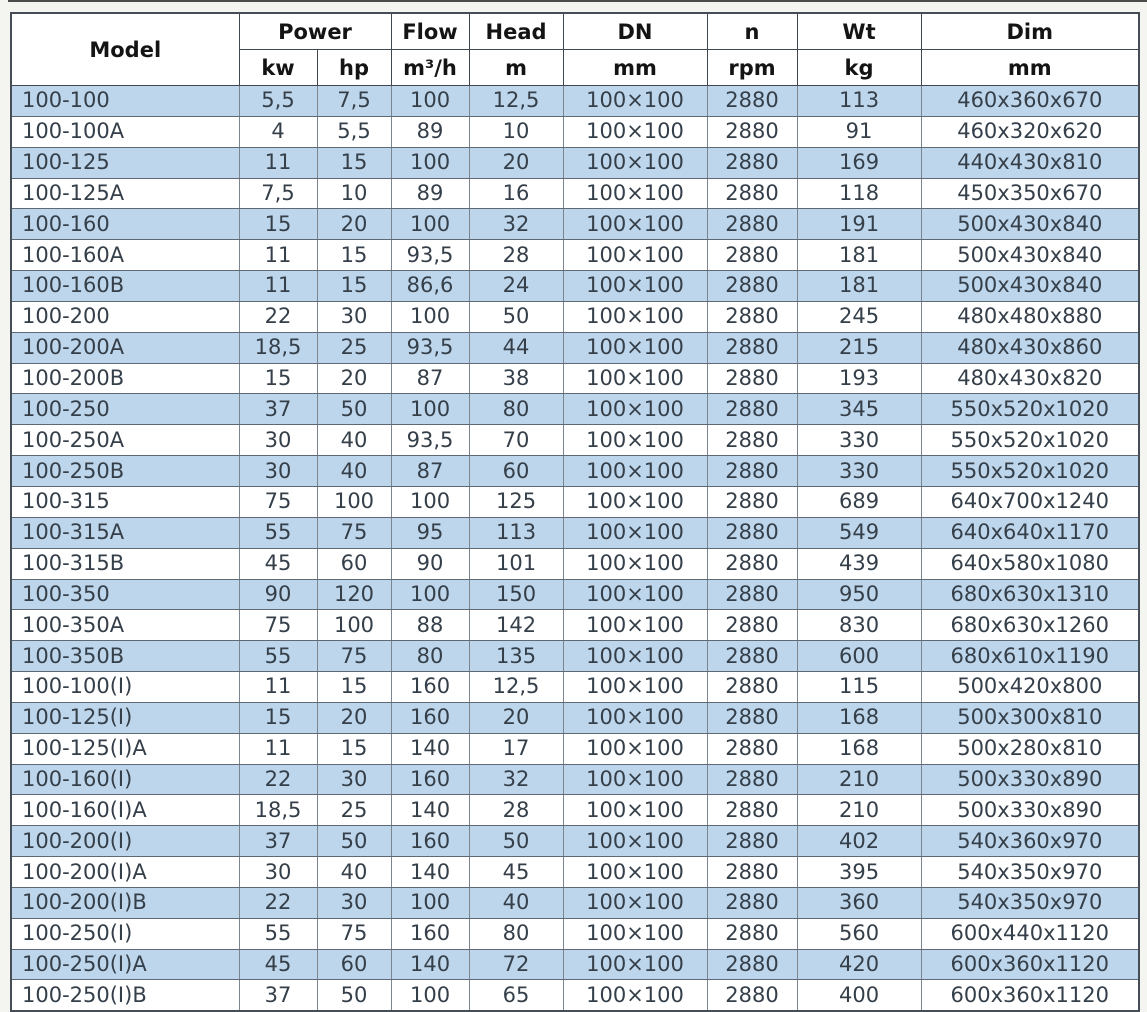  Describe the element at coordinates (354, 563) in the screenshot. I see `cell-power-hp: 60` at that location.